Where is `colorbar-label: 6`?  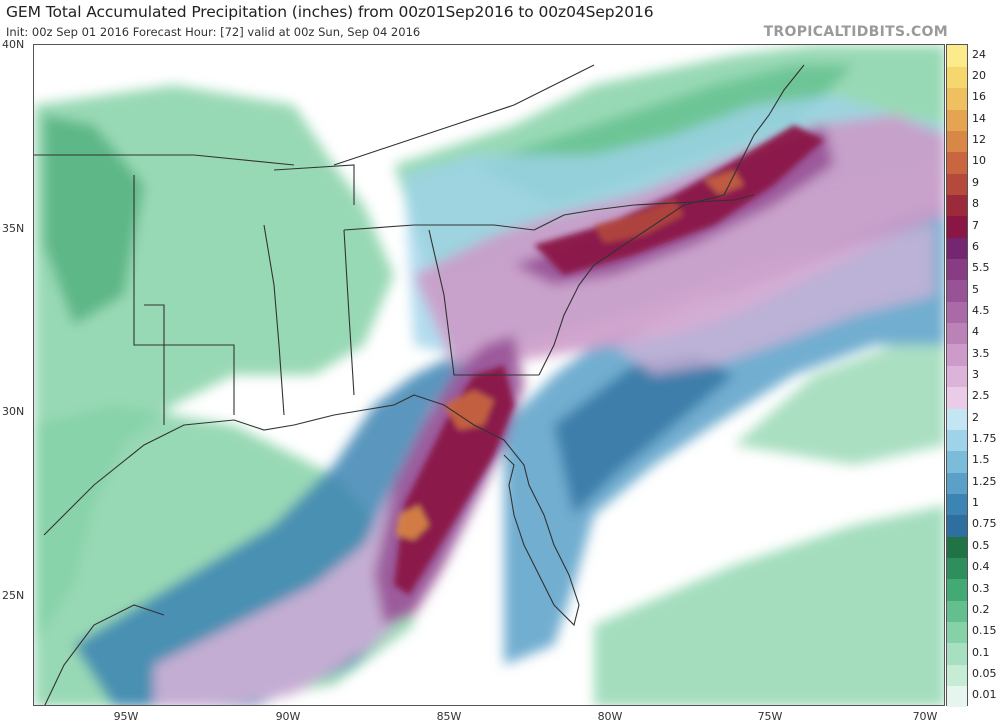 colorbar-label: 6 is located at coordinates (975, 246).